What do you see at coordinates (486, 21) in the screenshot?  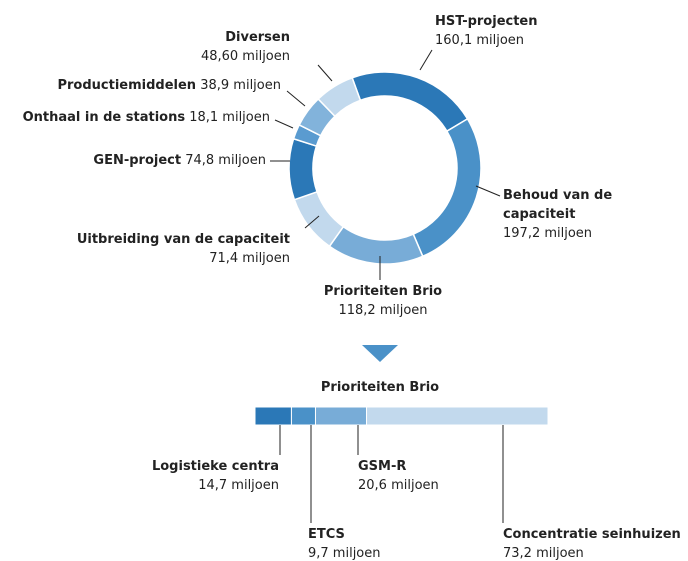 I see `label-name: HST-projecten` at bounding box center [486, 21].